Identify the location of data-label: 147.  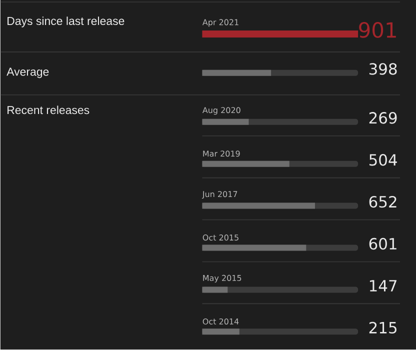
(383, 286).